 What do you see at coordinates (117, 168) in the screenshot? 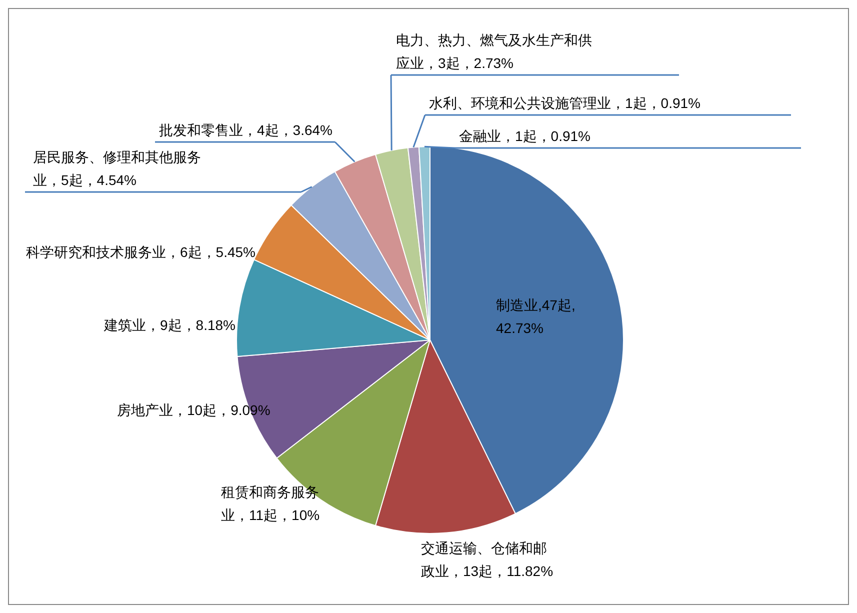
I see `slice-label: 居民服务、修理和其他服务业，5起，4.54%` at bounding box center [117, 168].